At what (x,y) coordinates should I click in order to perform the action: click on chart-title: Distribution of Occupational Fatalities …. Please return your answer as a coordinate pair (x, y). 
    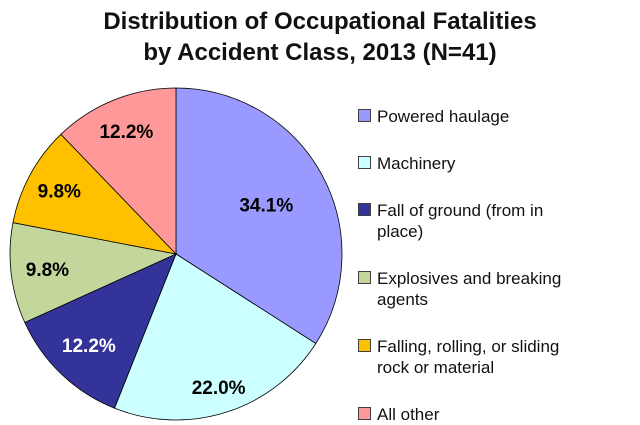
    Looking at the image, I should click on (320, 37).